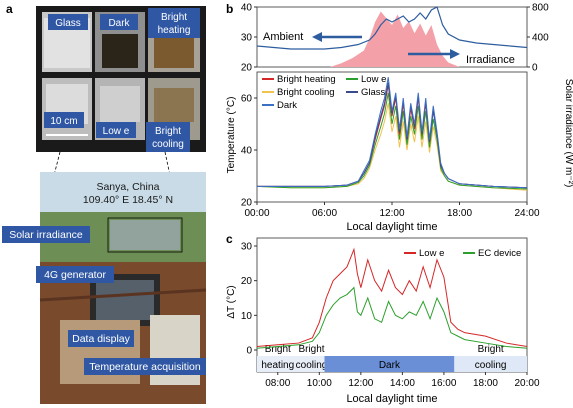 The height and width of the screenshot is (408, 573). I want to click on y-right-tick-label: 800, so click(540, 8).